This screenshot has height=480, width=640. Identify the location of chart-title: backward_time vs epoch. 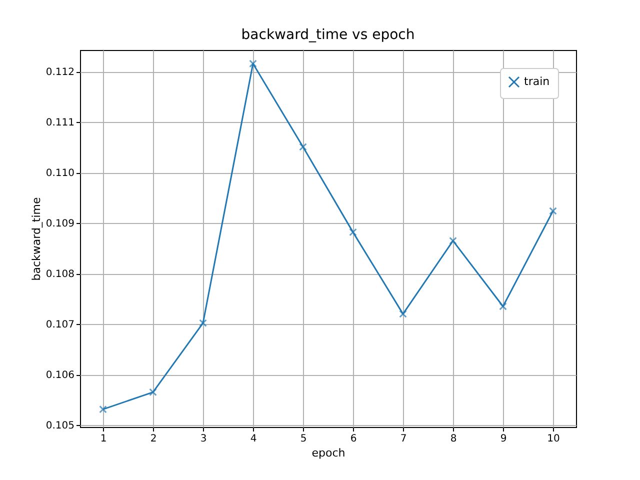
(328, 35).